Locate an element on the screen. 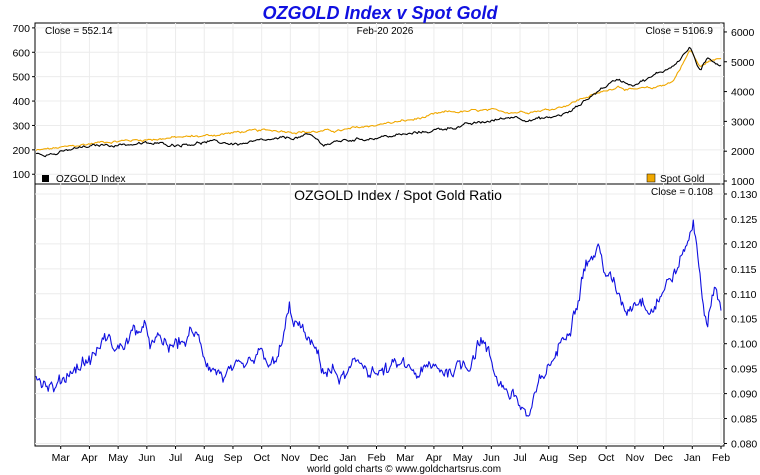  ratio-tick-label: 0.080 is located at coordinates (744, 445).